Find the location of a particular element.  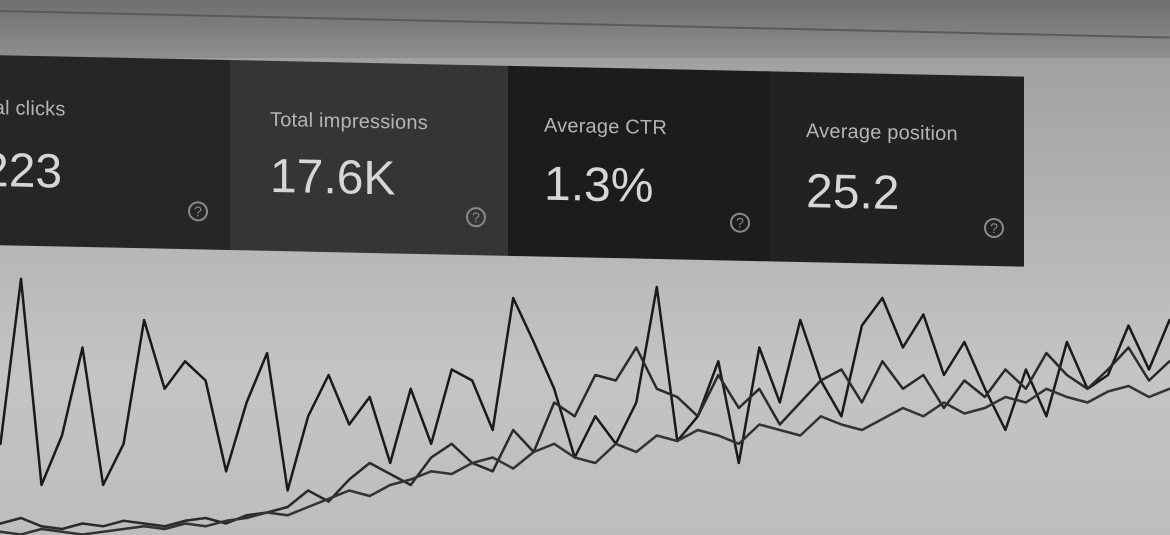

metric-label: Total impressions is located at coordinates (349, 121).